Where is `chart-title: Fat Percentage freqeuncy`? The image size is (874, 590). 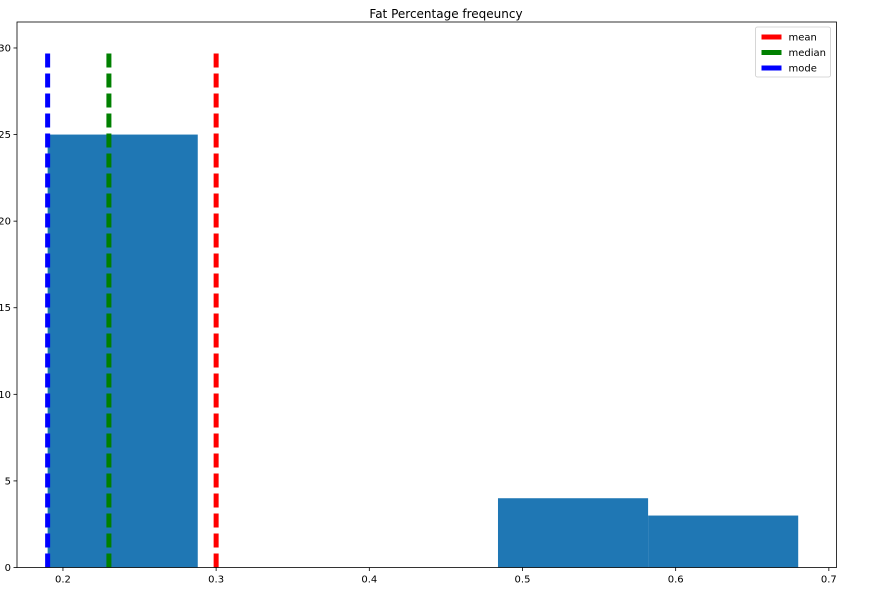 chart-title: Fat Percentage freqeuncy is located at coordinates (445, 14).